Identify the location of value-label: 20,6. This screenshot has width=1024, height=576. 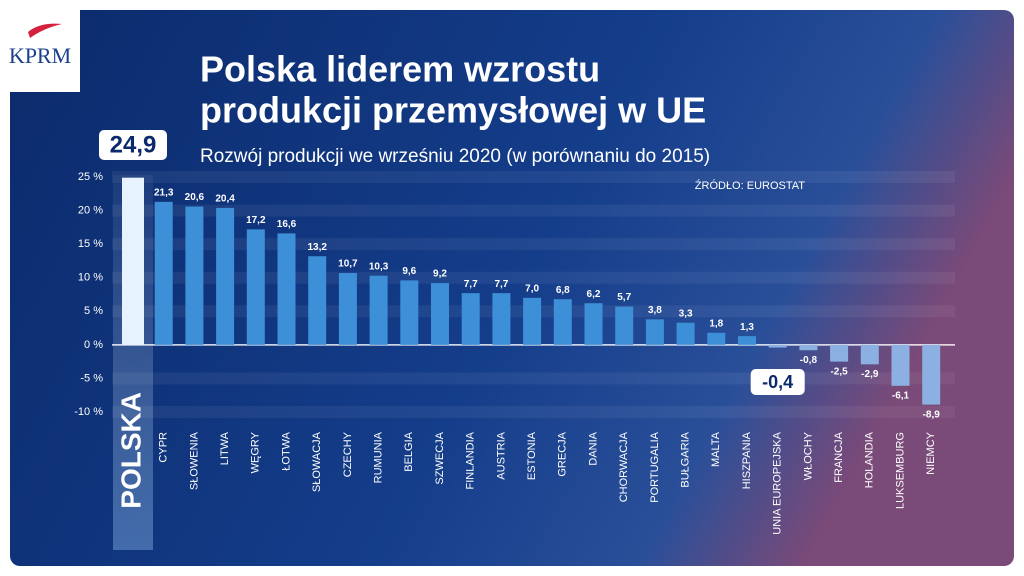
(195, 197).